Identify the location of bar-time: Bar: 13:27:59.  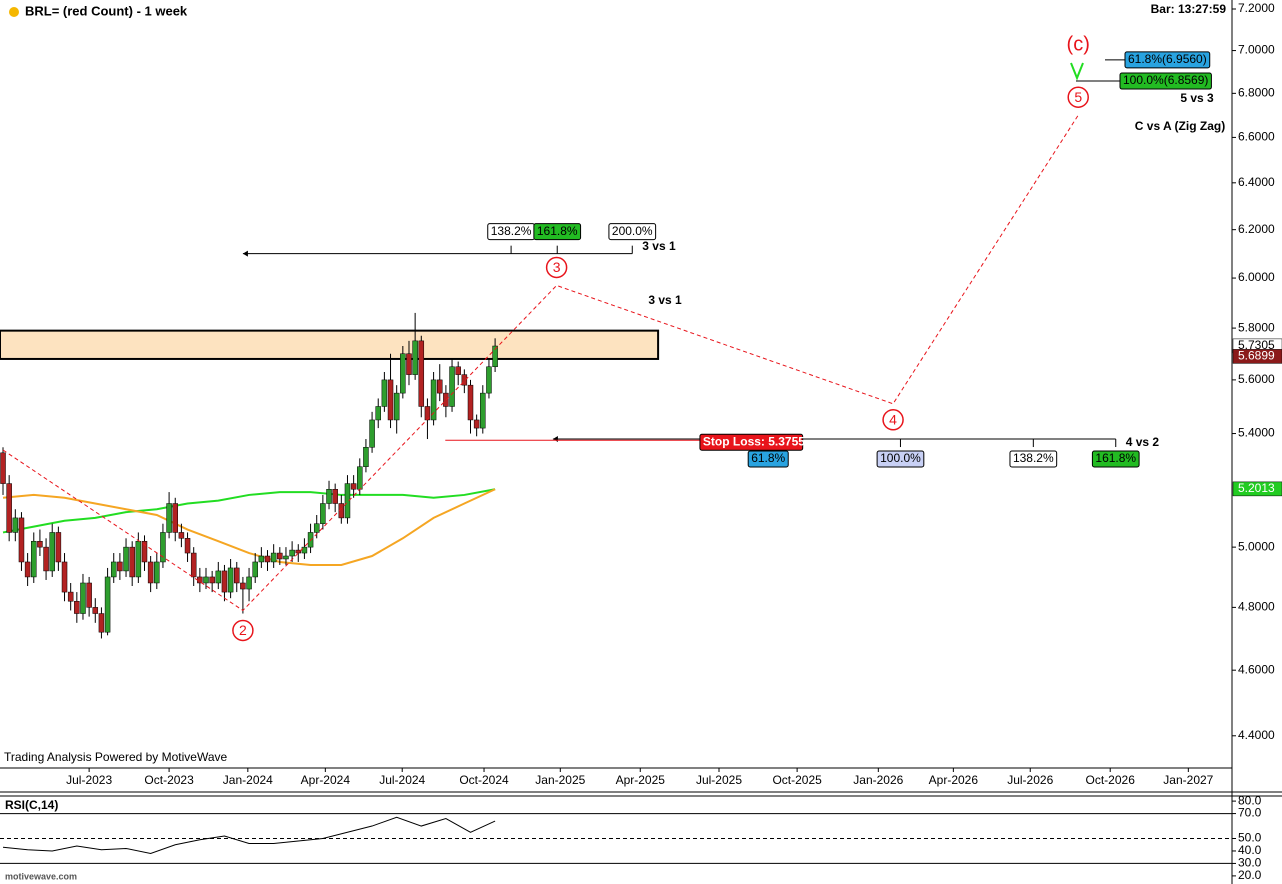
(1189, 9).